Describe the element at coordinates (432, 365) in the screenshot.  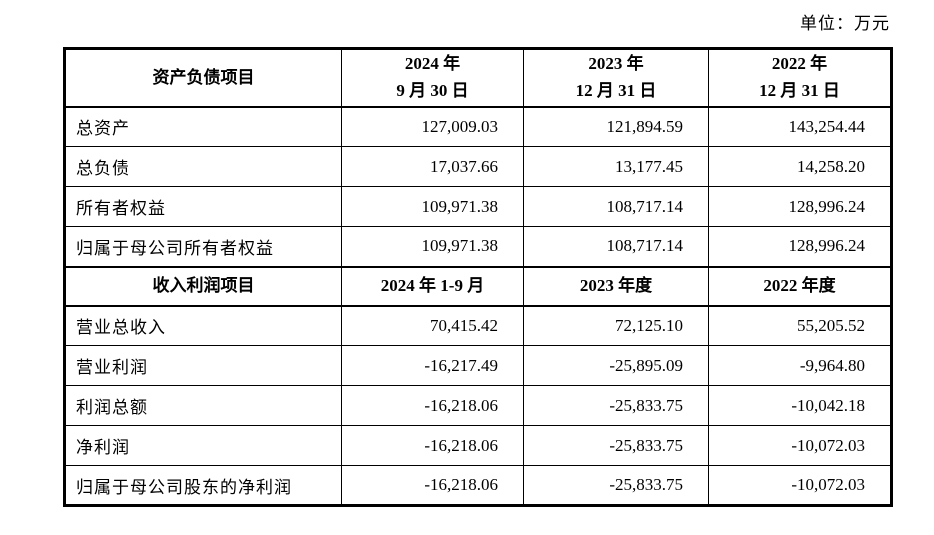
I see `cell-value: -16,217.49` at that location.